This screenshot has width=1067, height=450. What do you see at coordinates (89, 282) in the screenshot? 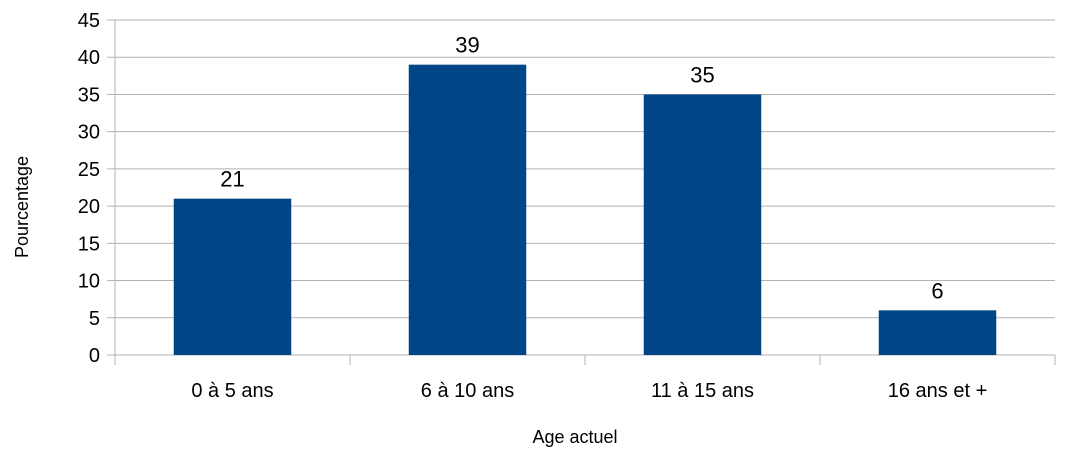
I see `y-tick-label: 10` at bounding box center [89, 282].